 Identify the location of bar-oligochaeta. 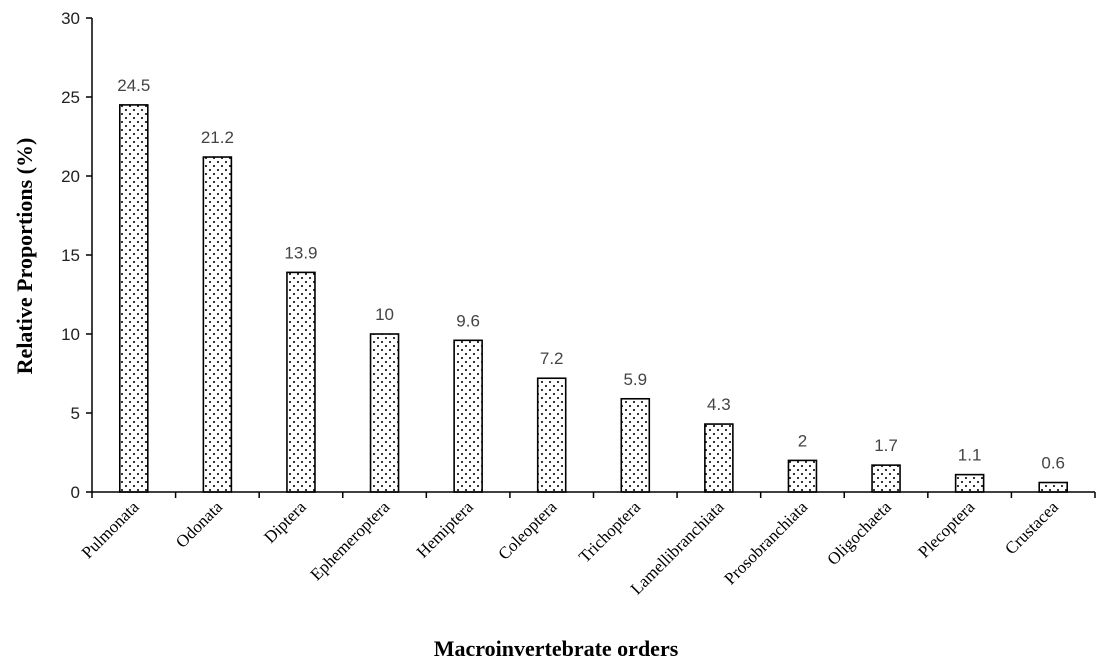
(886, 478).